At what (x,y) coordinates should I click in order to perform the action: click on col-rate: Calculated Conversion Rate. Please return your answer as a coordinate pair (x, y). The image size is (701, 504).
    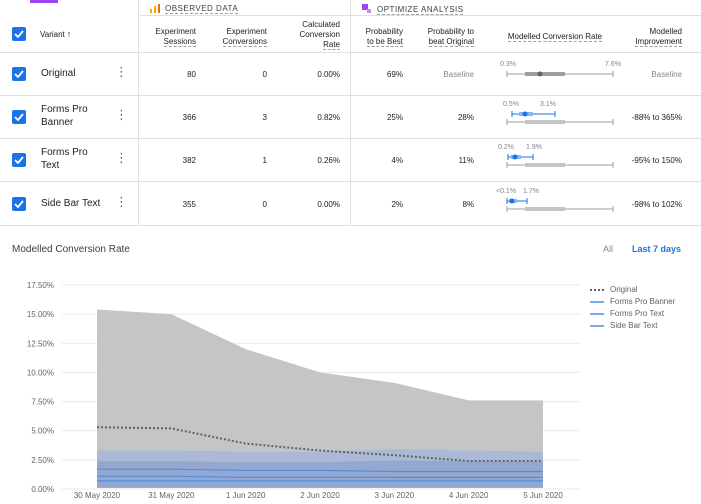
    Looking at the image, I should click on (319, 35).